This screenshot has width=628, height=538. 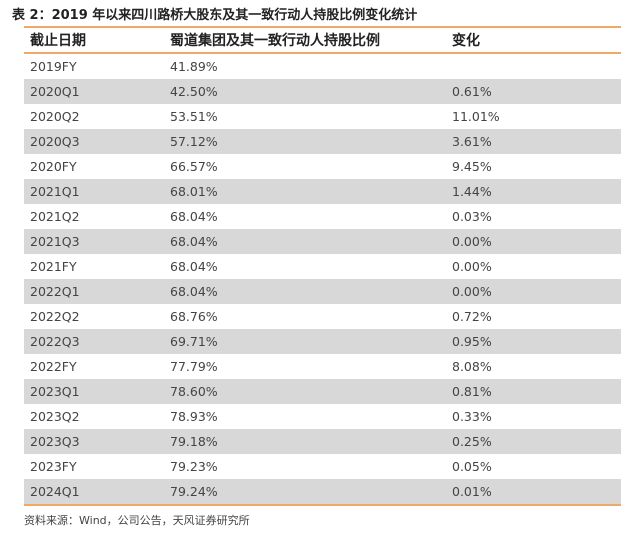 I want to click on cell-ratio: 53.51%, so click(x=194, y=116).